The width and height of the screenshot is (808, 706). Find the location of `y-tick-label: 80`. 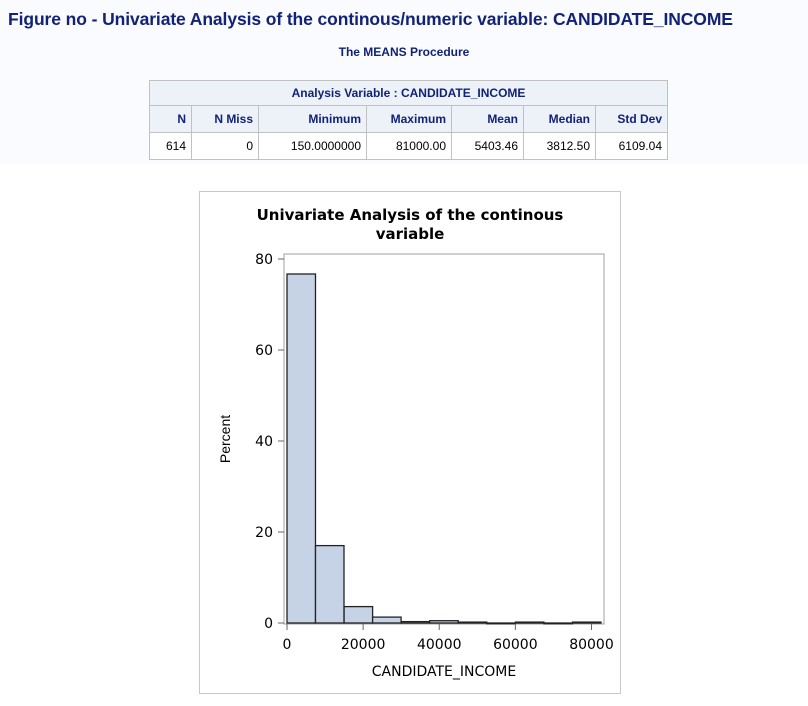

y-tick-label: 80 is located at coordinates (264, 260).